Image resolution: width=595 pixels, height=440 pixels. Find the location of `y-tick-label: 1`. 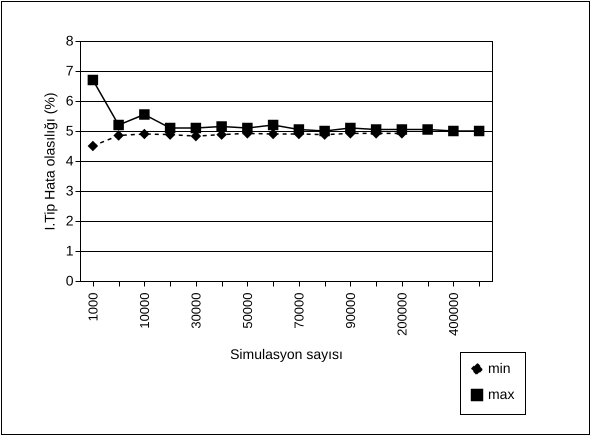

y-tick-label: 1 is located at coordinates (70, 250).